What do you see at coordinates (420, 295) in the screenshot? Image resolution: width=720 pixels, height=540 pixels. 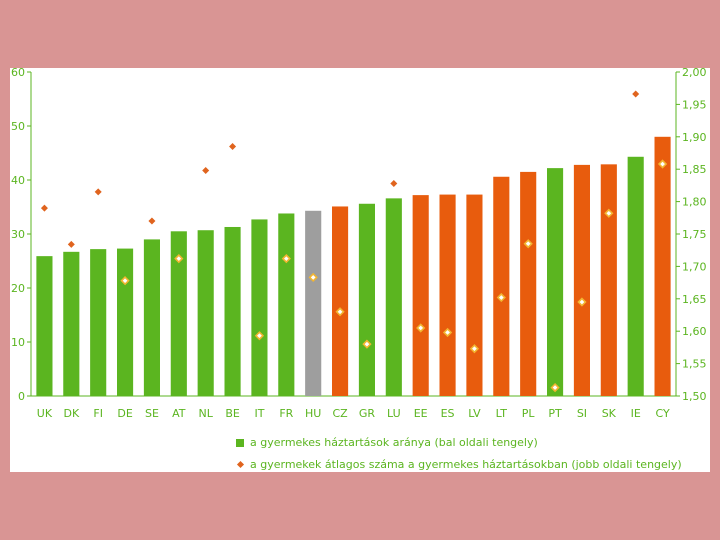 I see `bar-ee` at bounding box center [420, 295].